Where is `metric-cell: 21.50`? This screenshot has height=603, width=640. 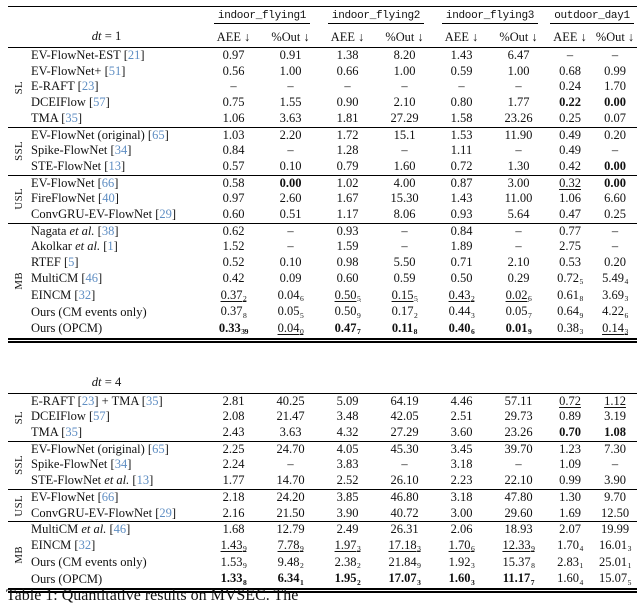 metric-cell: 21.50 is located at coordinates (290, 514).